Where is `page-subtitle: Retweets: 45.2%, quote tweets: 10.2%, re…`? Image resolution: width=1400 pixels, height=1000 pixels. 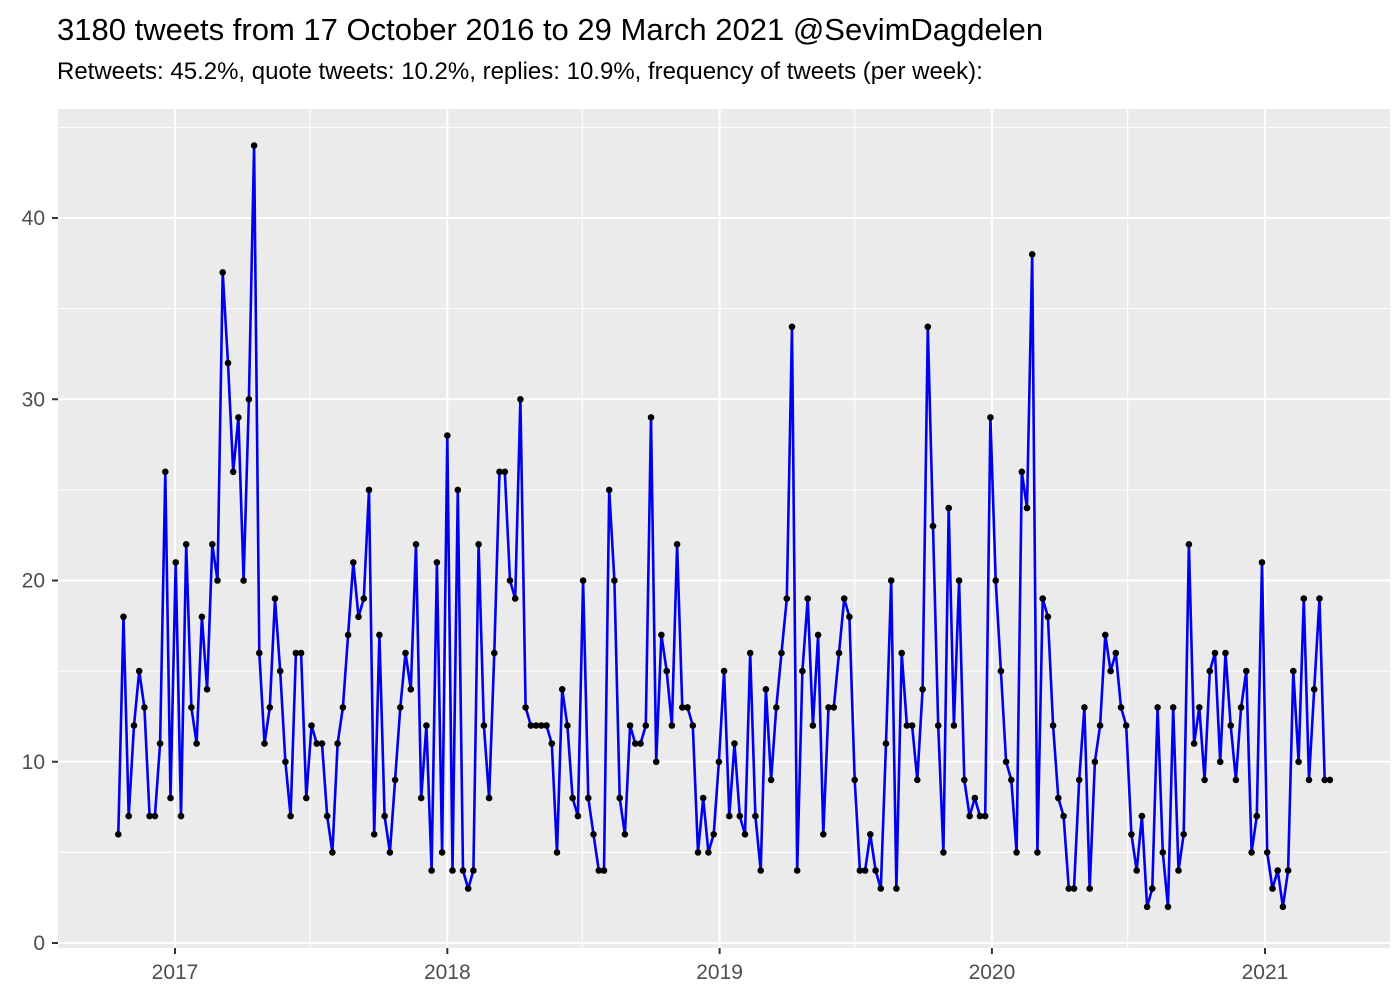
page-subtitle: Retweets: 45.2%, quote tweets: 10.2%, re… is located at coordinates (520, 71).